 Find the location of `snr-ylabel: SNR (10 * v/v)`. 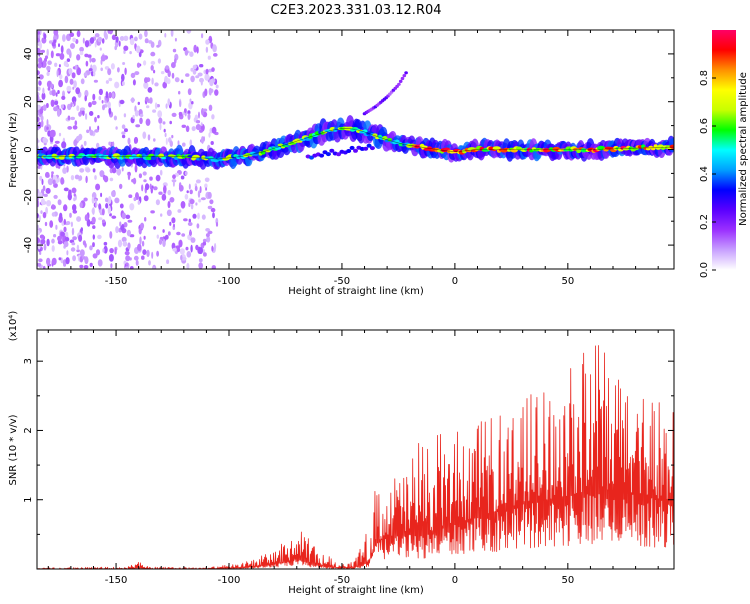

snr-ylabel: SNR (10 * v/v) is located at coordinates (13, 449).